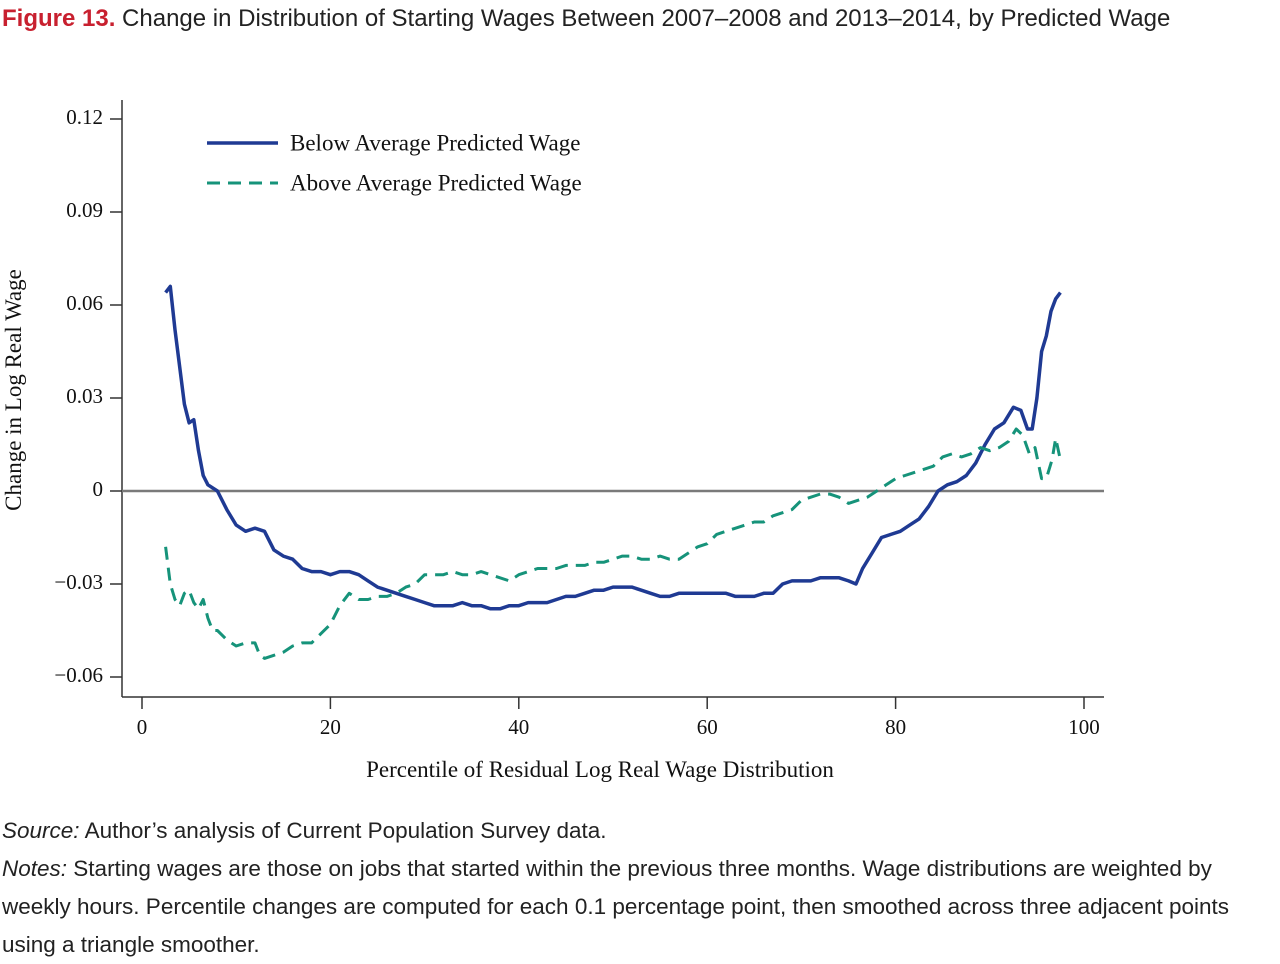 This screenshot has height=964, width=1280. What do you see at coordinates (435, 142) in the screenshot?
I see `legend-label-below-average: Below Average Predicted Wage` at bounding box center [435, 142].